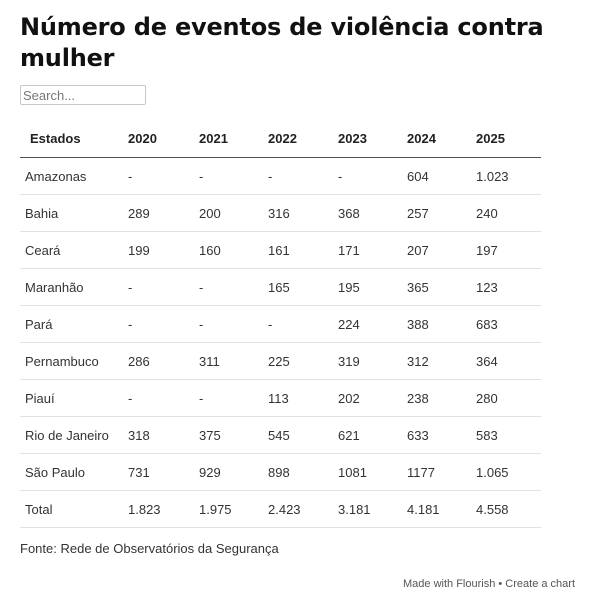  I want to click on flourish-credit: Made with Flourish • Create a chart, so click(489, 584).